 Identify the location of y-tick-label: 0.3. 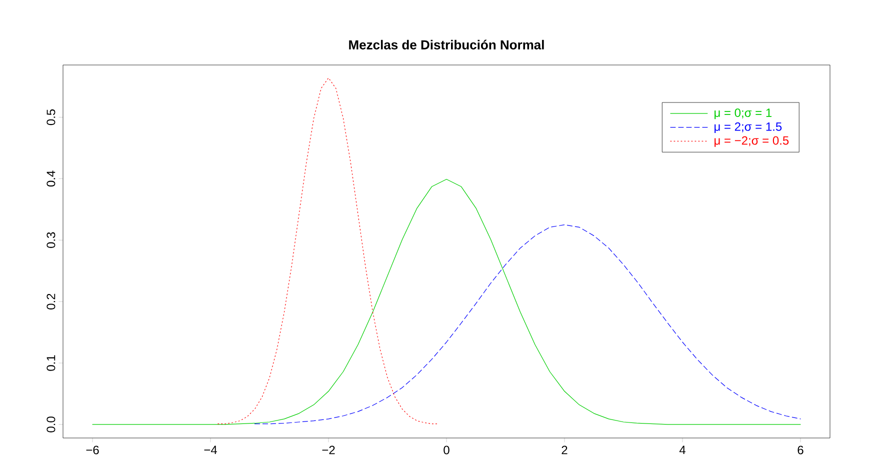
(51, 240).